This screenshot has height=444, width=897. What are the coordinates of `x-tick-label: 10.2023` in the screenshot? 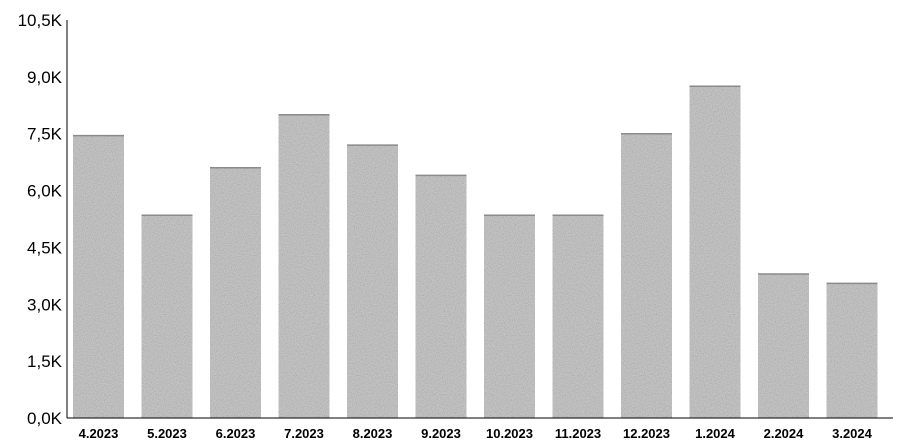 It's located at (509, 433).